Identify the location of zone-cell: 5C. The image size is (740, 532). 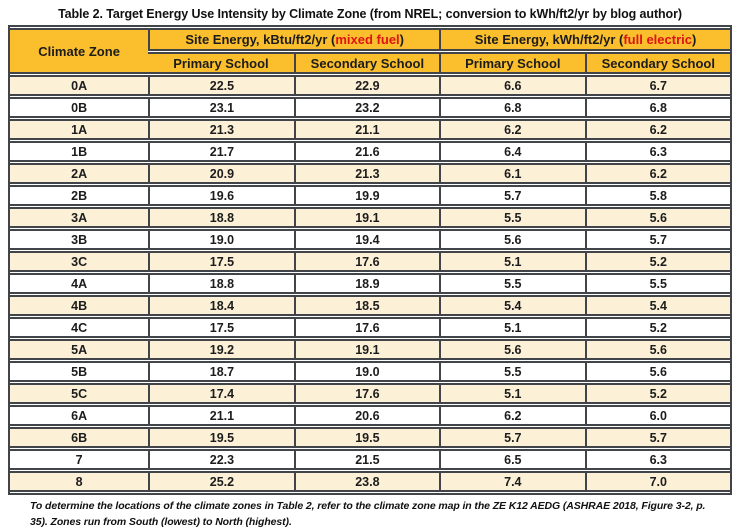
(79, 393).